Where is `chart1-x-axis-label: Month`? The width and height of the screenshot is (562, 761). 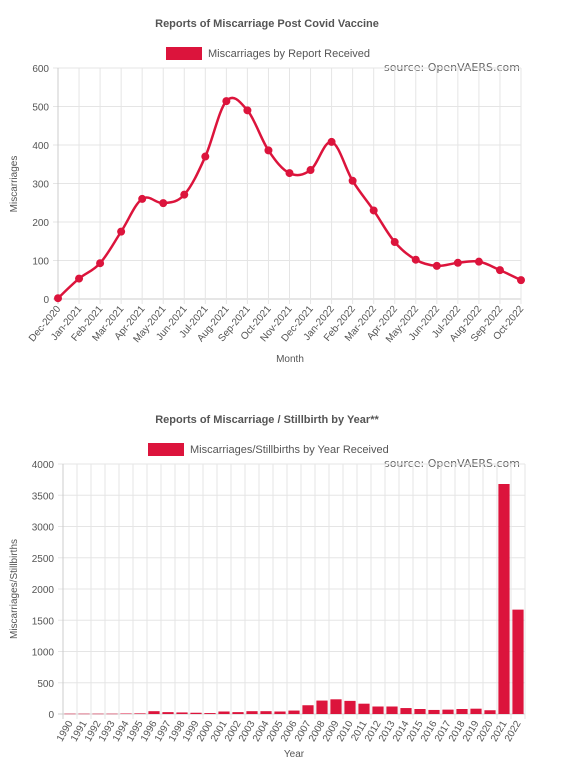
chart1-x-axis-label: Month is located at coordinates (290, 359).